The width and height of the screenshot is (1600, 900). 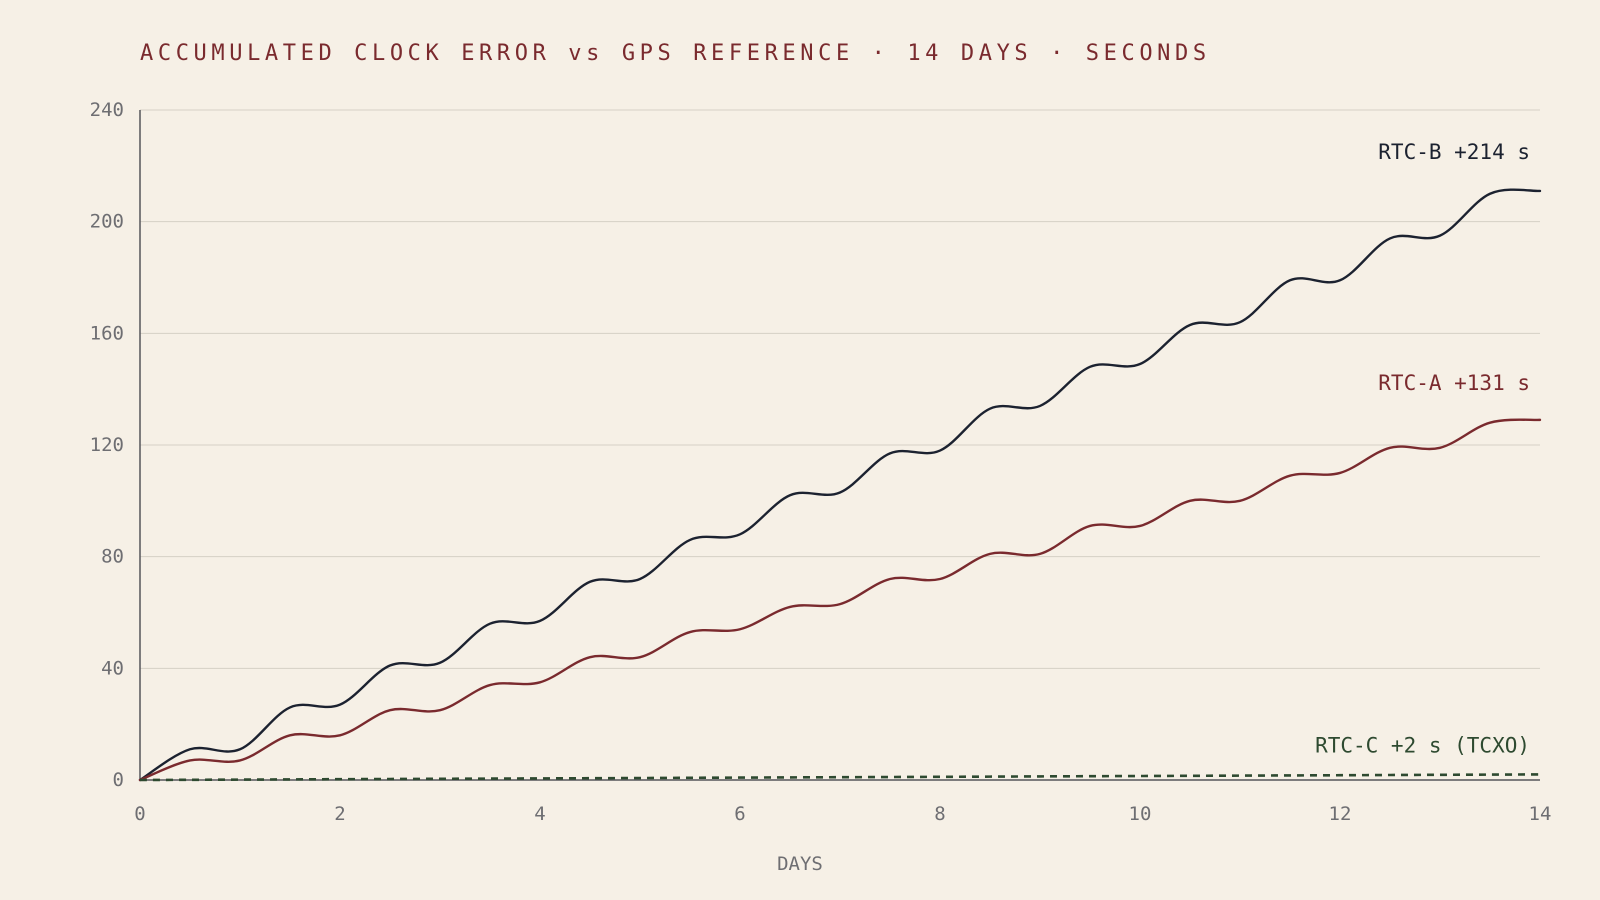 I want to click on y-tick-label-0: 0, so click(x=118, y=780).